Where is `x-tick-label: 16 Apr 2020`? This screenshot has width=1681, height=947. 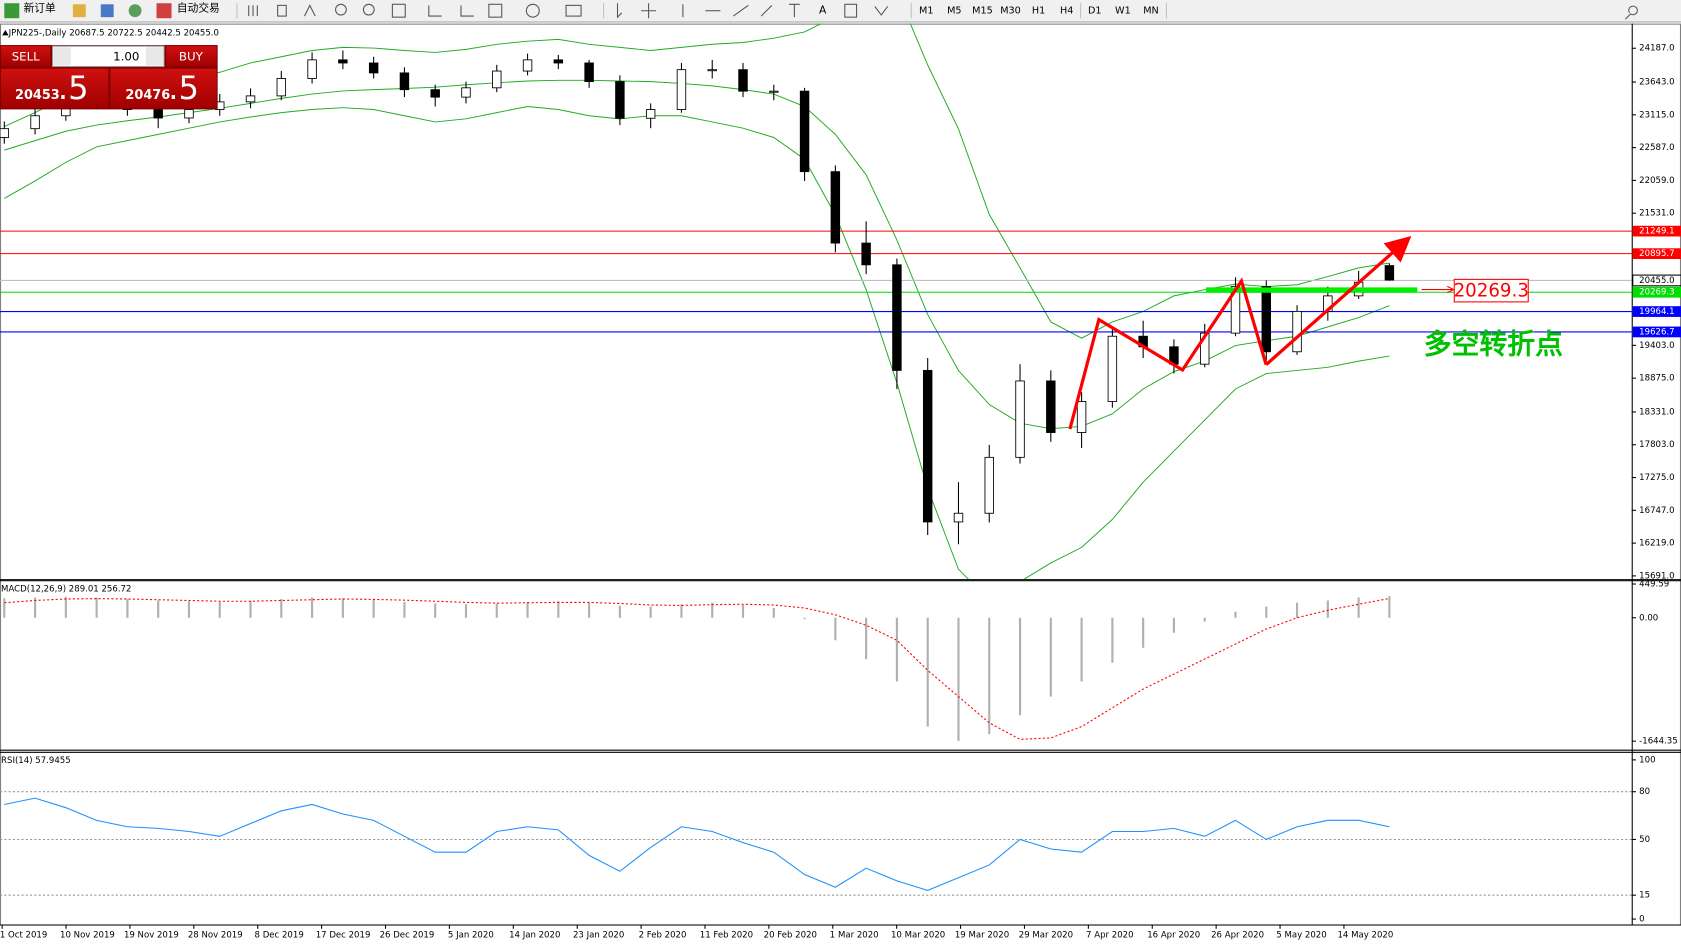
x-tick-label: 16 Apr 2020 is located at coordinates (1173, 936).